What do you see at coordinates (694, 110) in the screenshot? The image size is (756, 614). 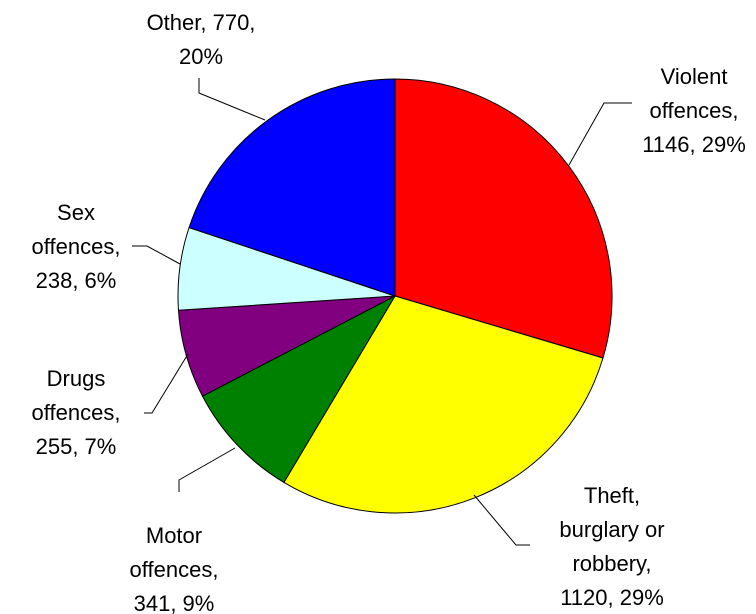 I see `data-label-violent-offences: Violent offences, 1146, 29%` at bounding box center [694, 110].